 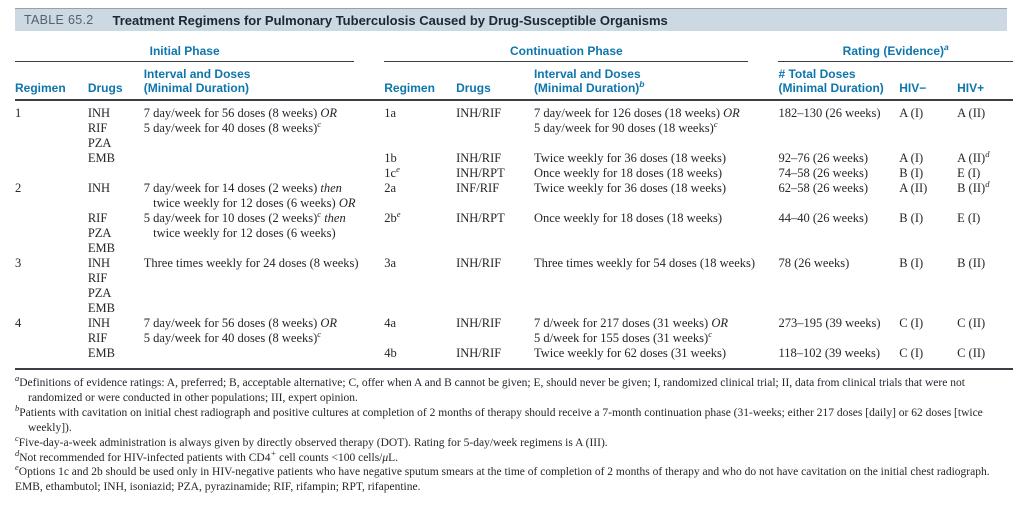 What do you see at coordinates (390, 353) in the screenshot?
I see `table-cell: 4b` at bounding box center [390, 353].